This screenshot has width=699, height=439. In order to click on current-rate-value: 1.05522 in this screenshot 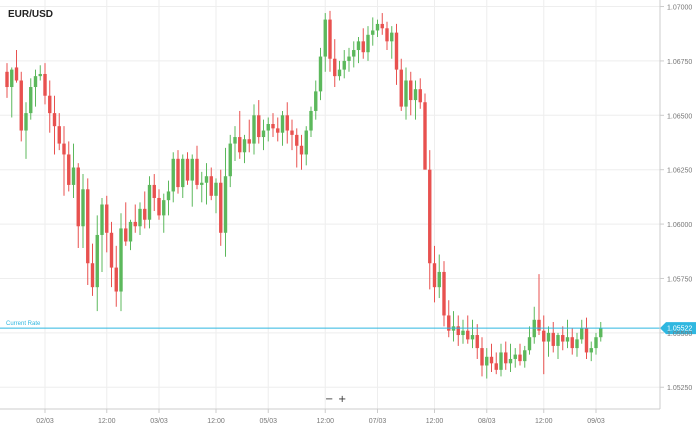, I will do `click(679, 329)`.